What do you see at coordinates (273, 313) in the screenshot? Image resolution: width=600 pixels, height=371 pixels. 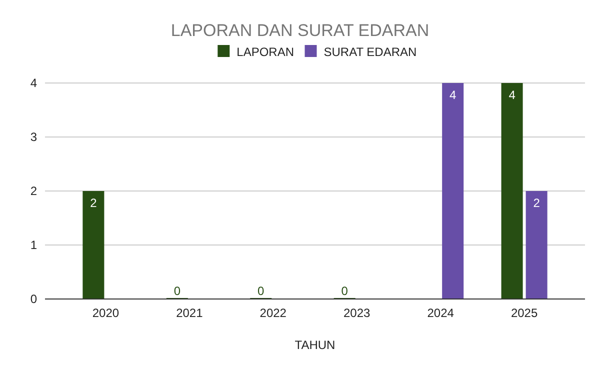 I see `x-tick-label: 2022` at bounding box center [273, 313].